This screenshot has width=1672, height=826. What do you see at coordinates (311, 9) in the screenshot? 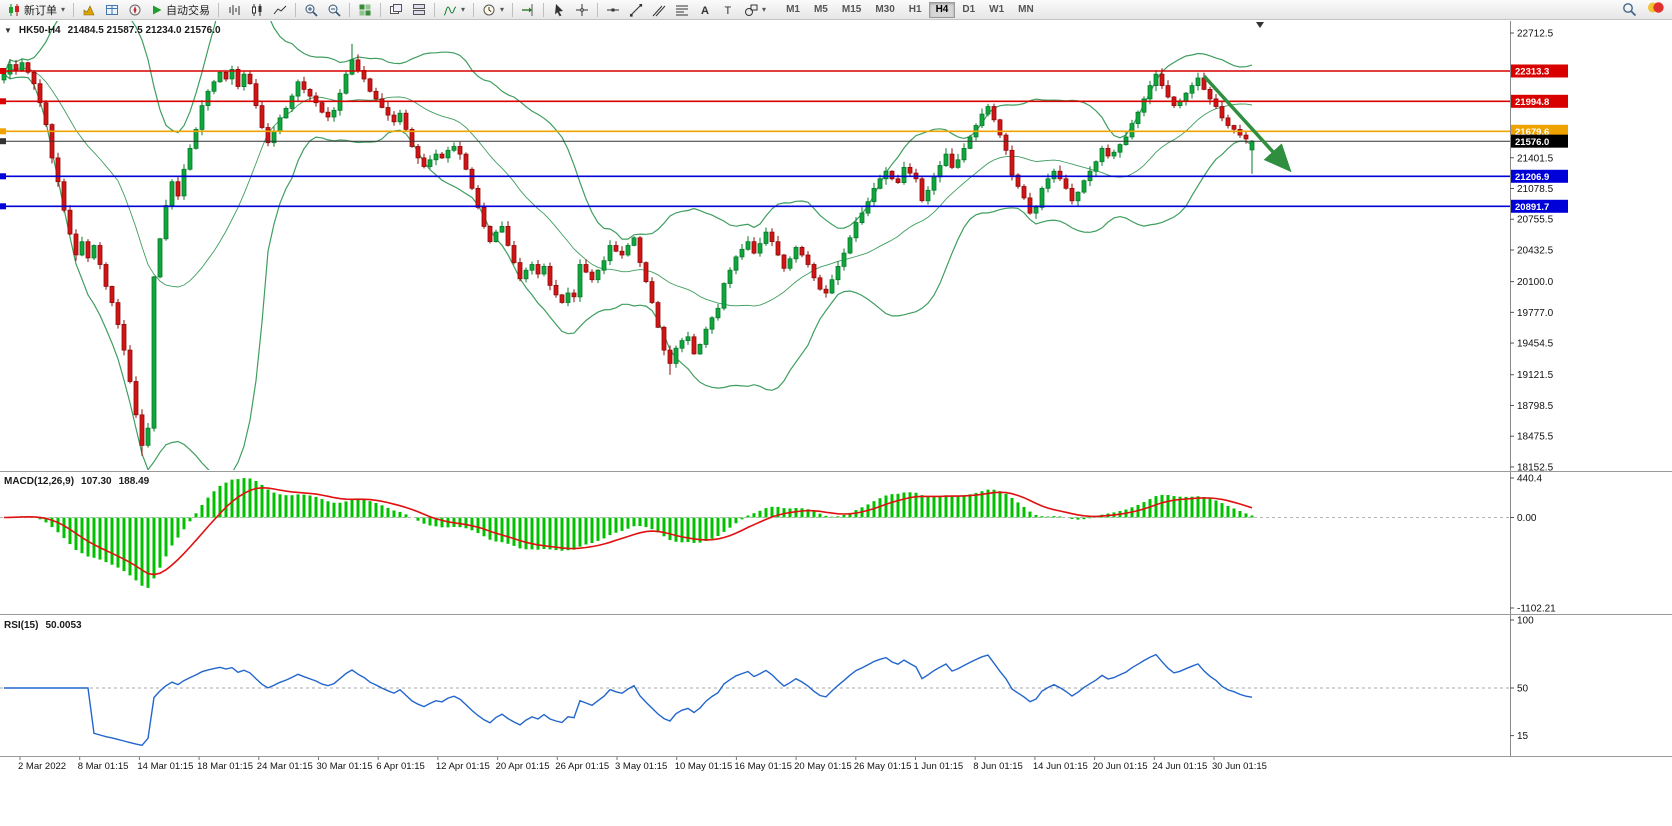
I see `zoom-in-button` at bounding box center [311, 9].